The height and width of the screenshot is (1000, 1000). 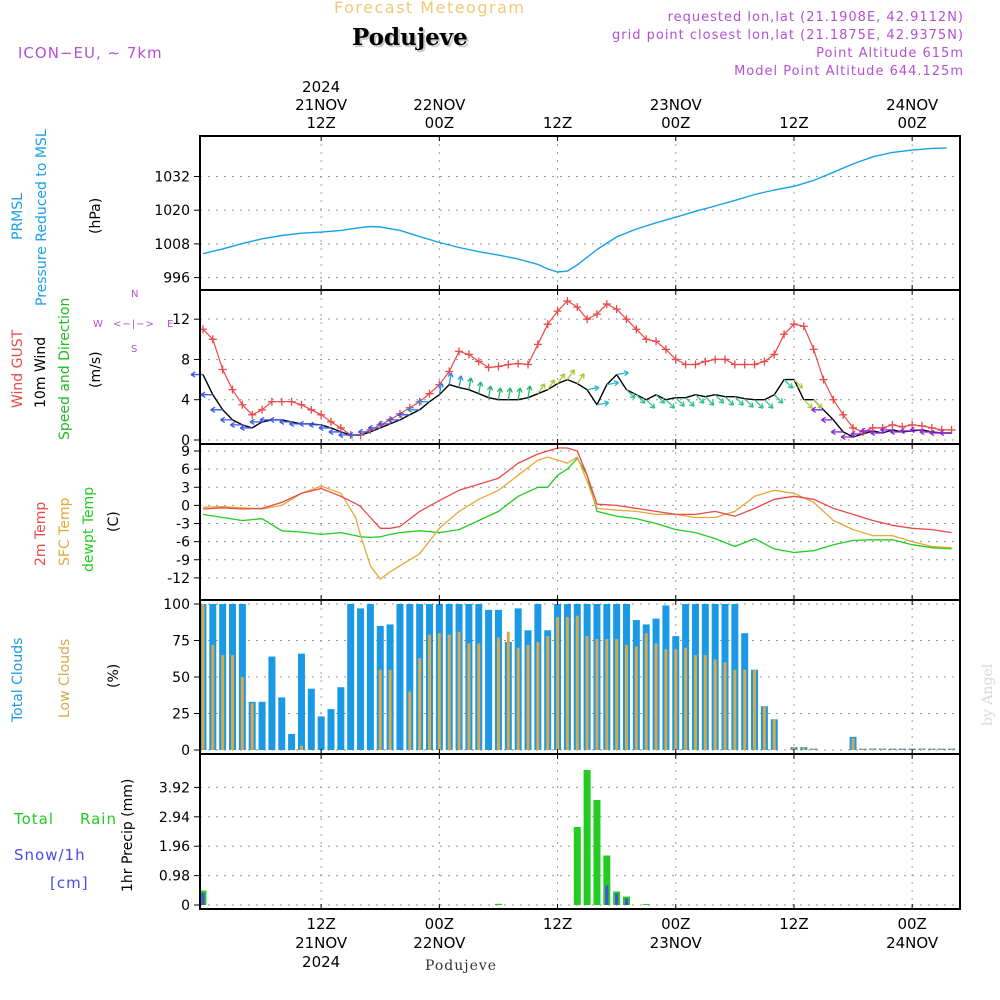 I want to click on time-label-bottom: 21NOV, so click(x=321, y=943).